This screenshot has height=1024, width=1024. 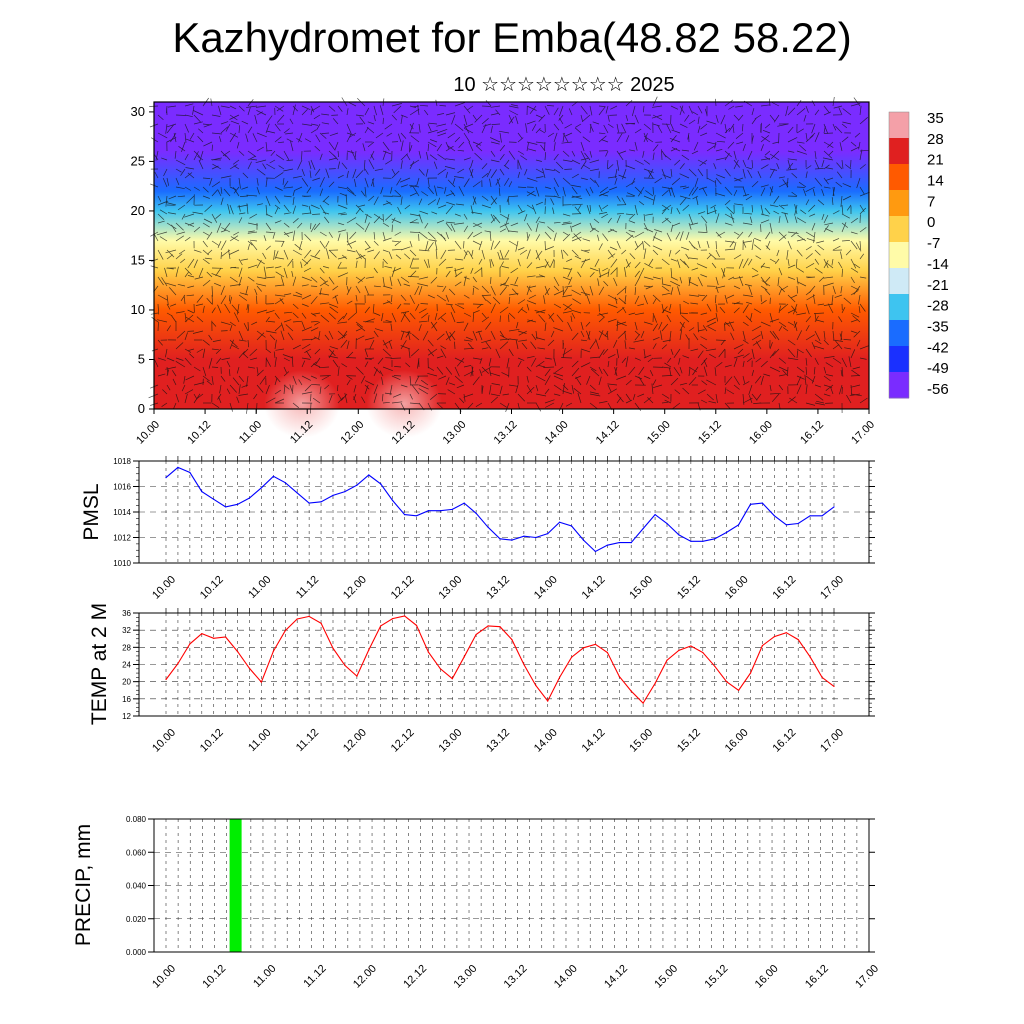 I want to click on colorbar-frame, so click(x=899, y=255).